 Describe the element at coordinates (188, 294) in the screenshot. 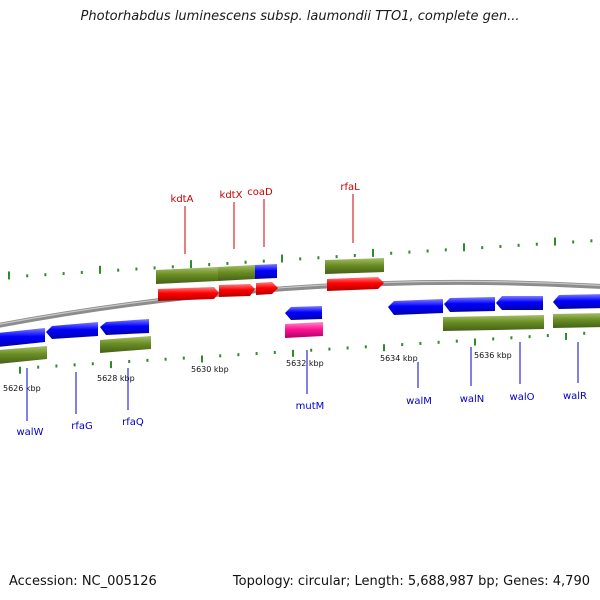

I see `gene-kdtA` at that location.